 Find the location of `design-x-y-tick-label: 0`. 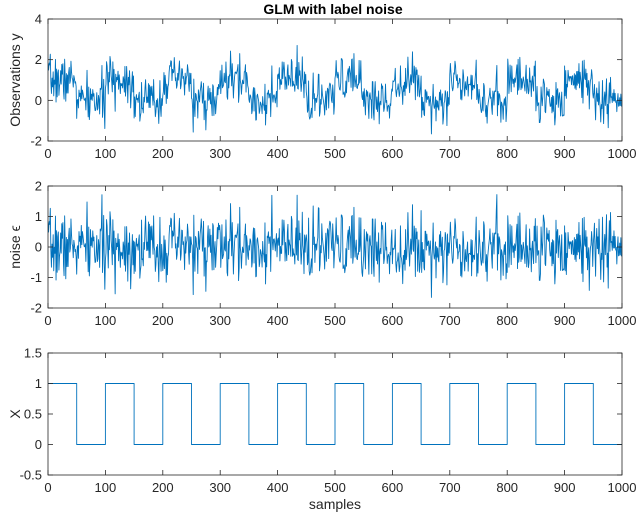

design-x-y-tick-label: 0 is located at coordinates (38, 444).